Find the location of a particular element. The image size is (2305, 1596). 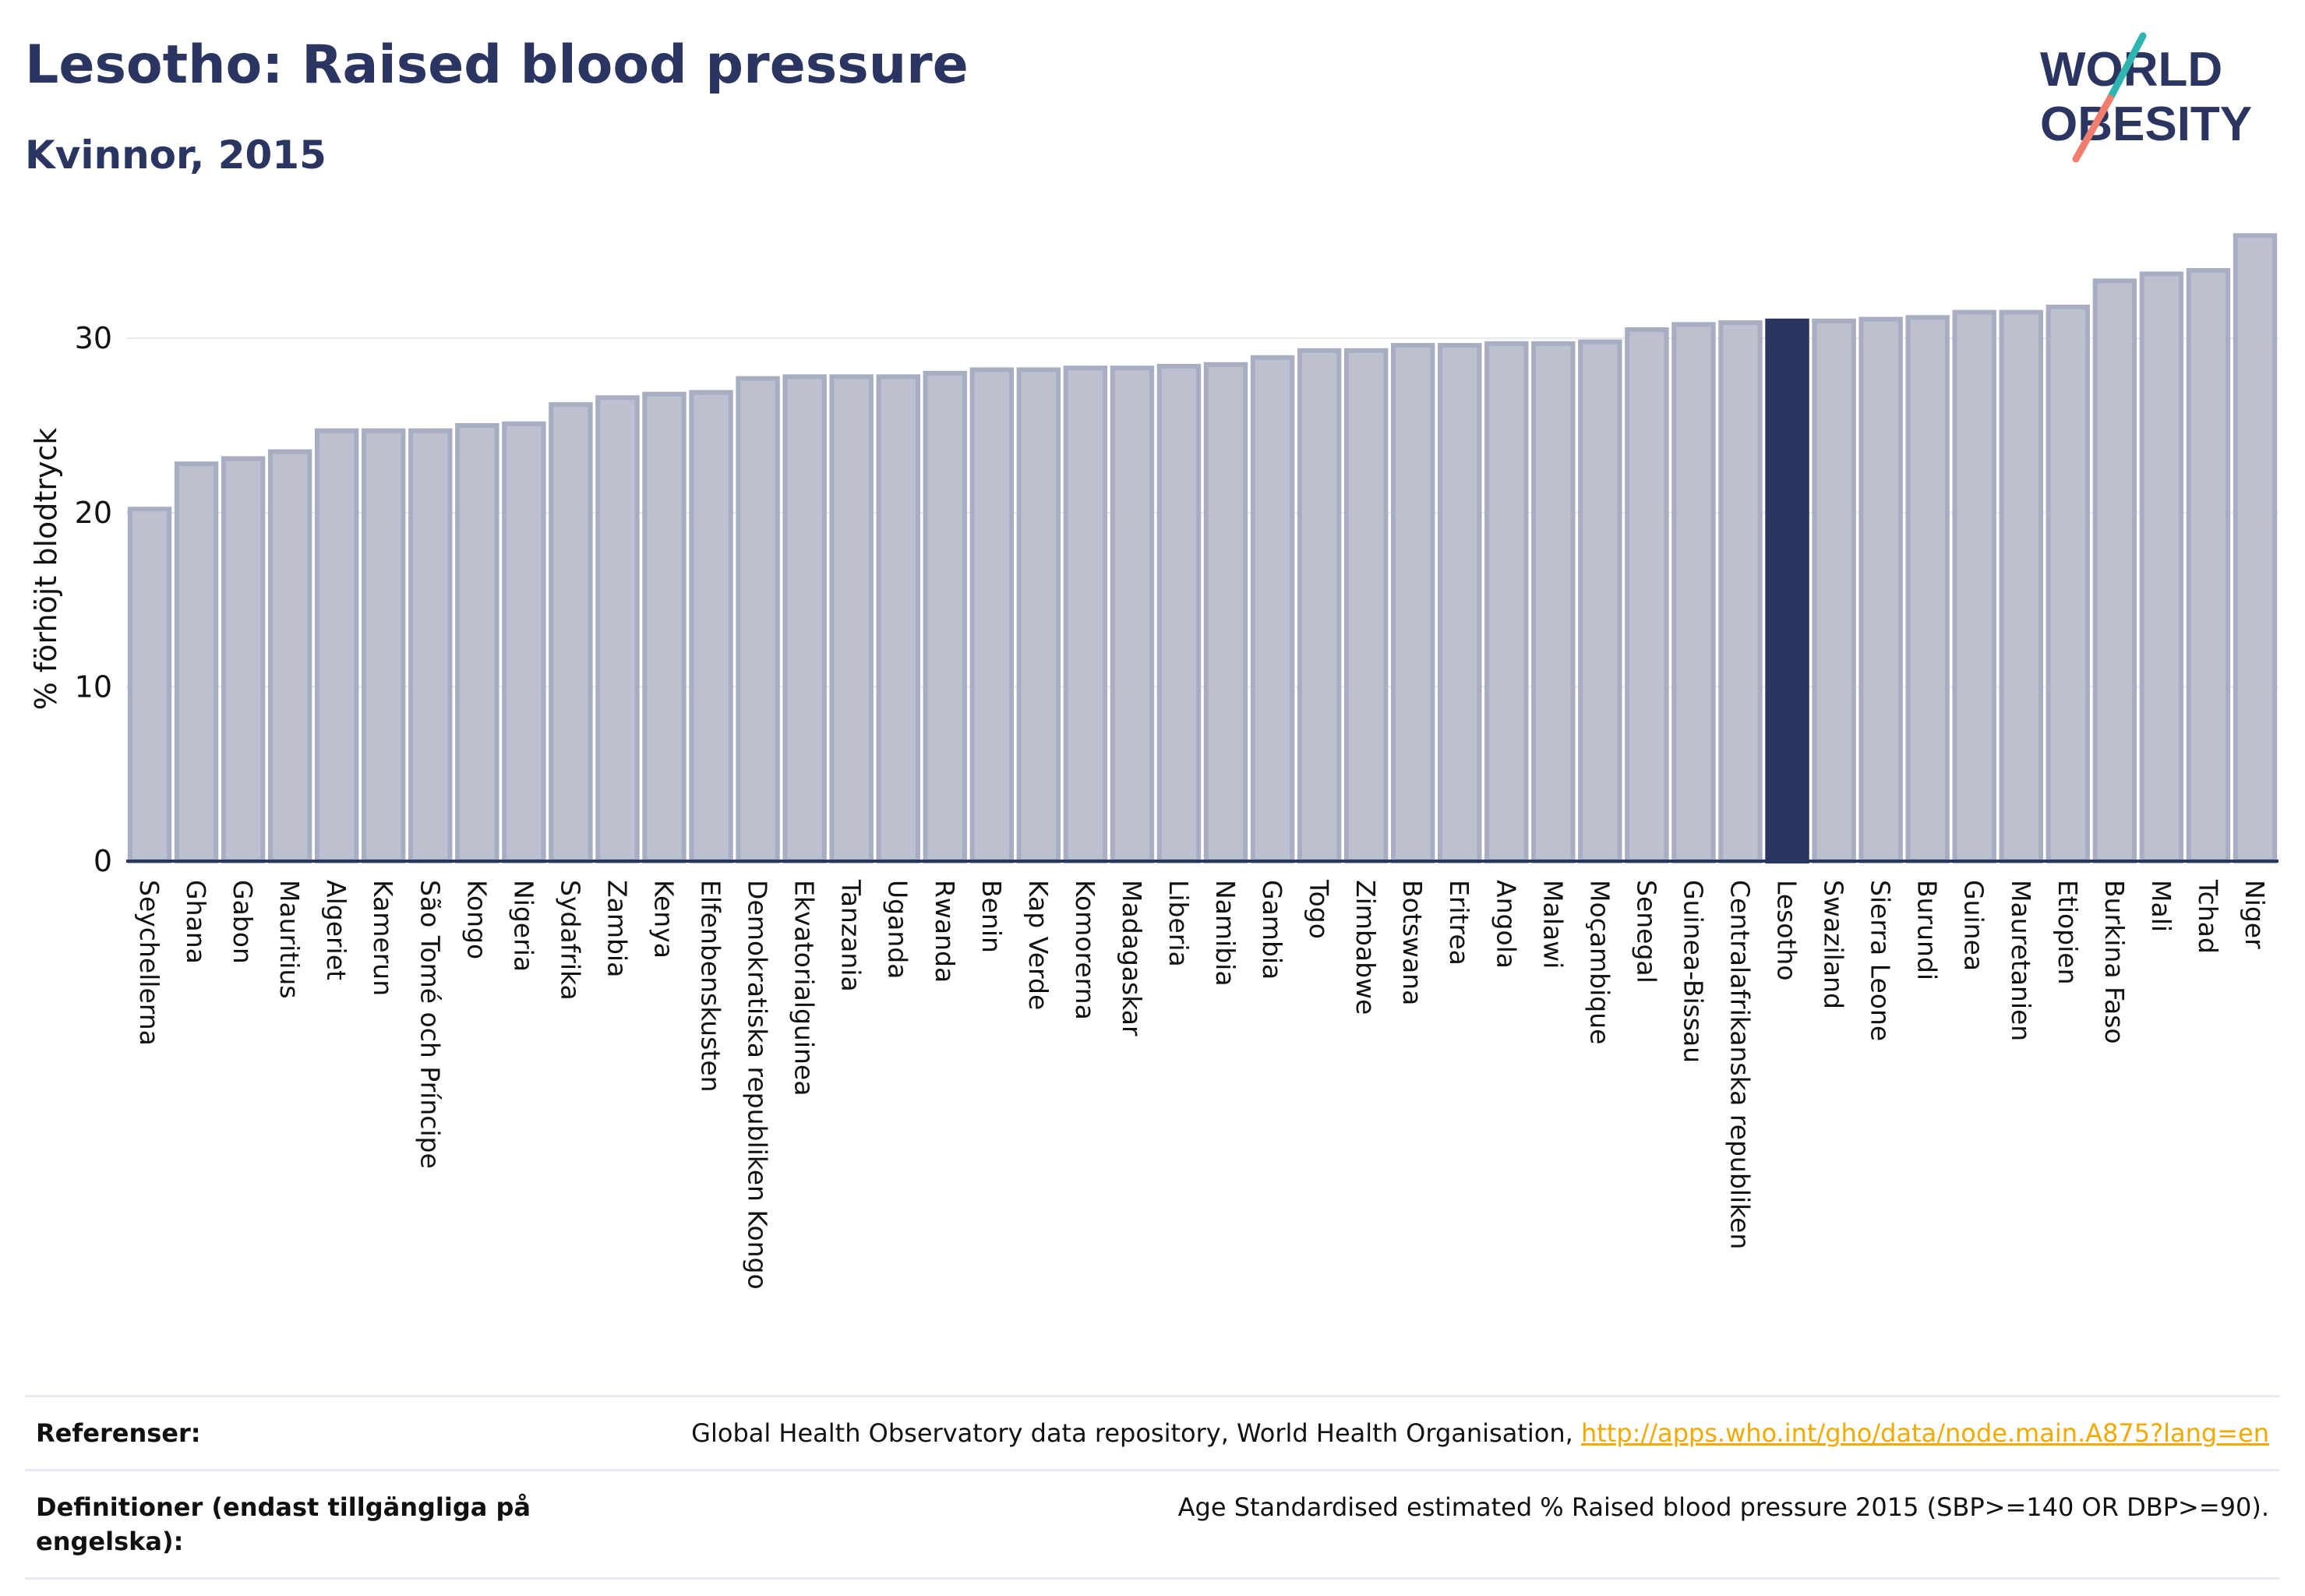

x-tick-label: Zimbabwe is located at coordinates (1365, 947).